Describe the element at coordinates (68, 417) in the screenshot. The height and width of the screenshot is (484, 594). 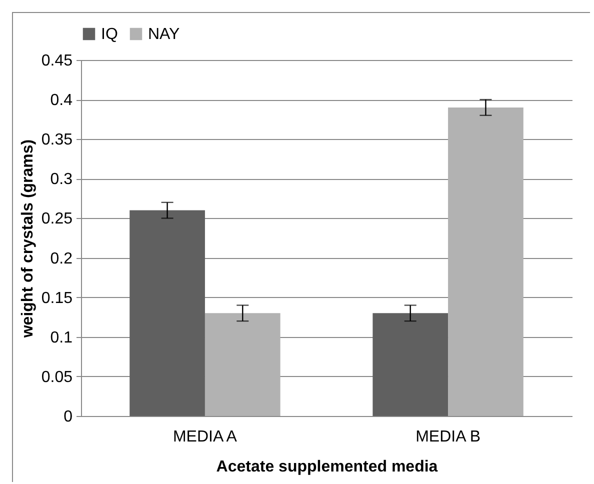
I see `y-tick-label: 0` at that location.